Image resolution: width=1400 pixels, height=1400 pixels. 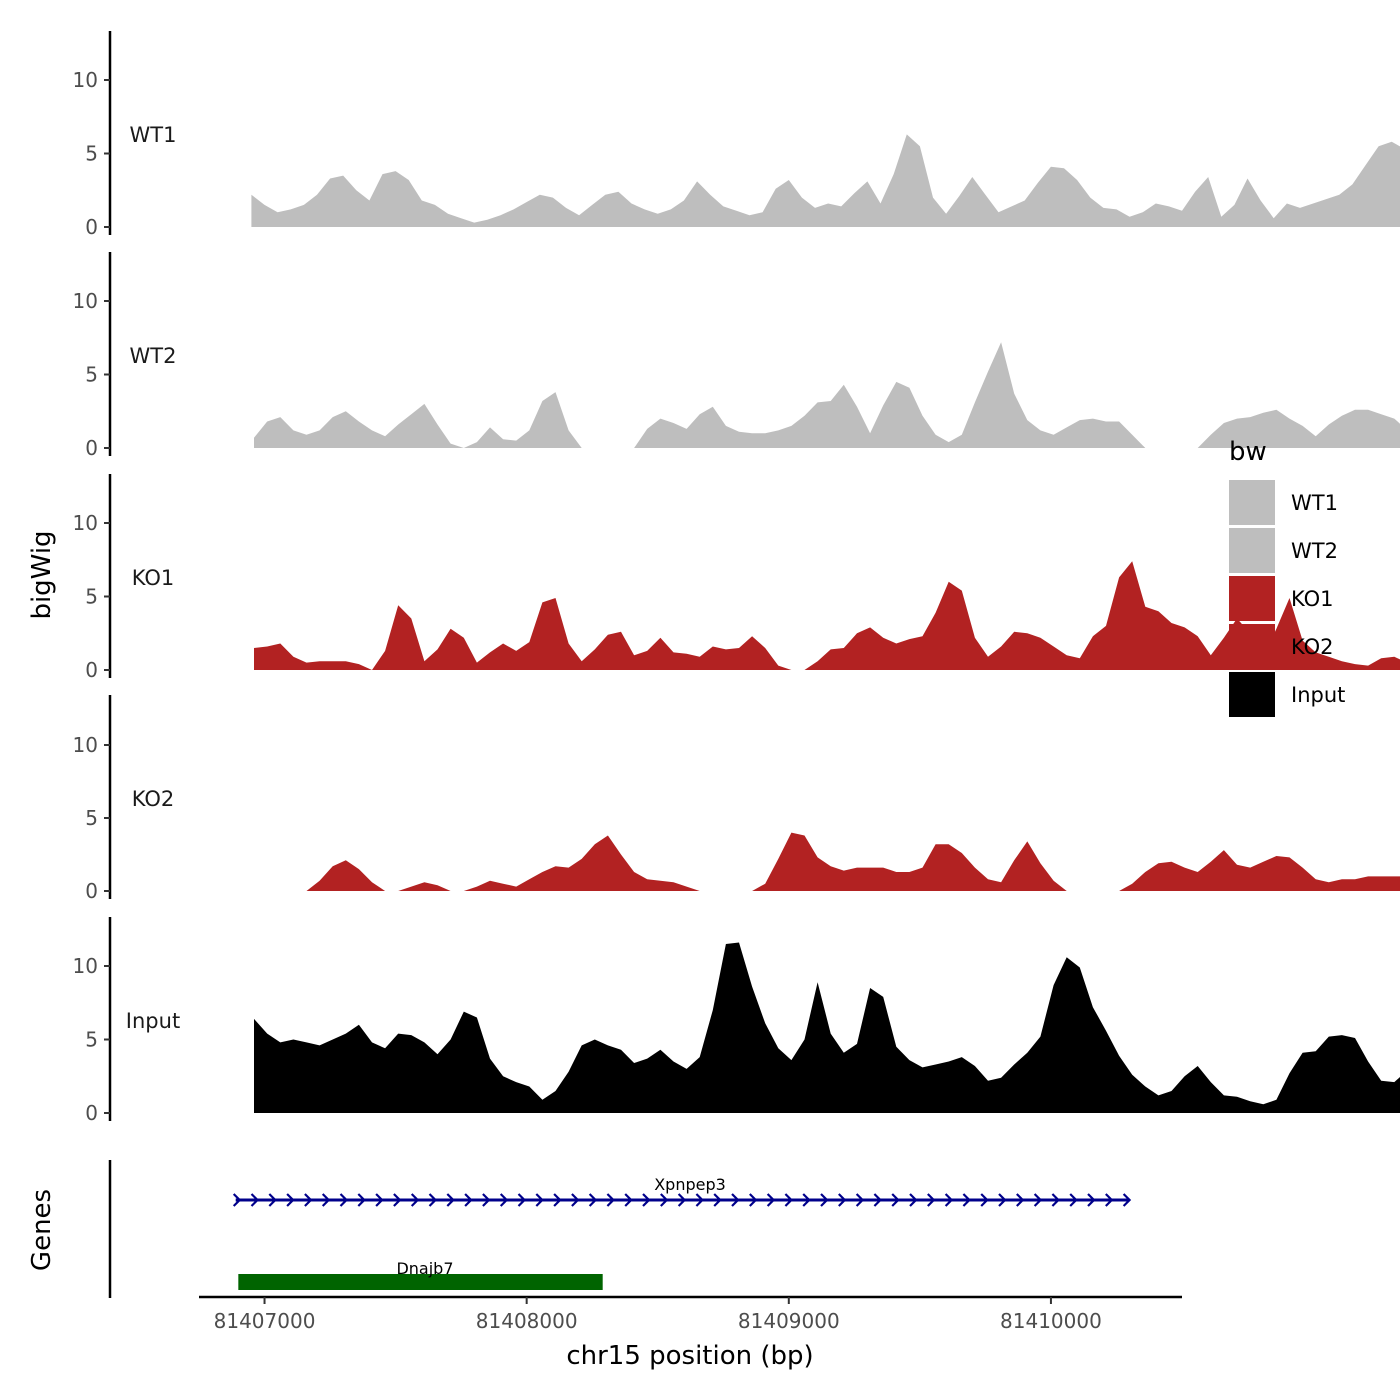 What do you see at coordinates (153, 356) in the screenshot?
I see `track-label: WT2` at bounding box center [153, 356].